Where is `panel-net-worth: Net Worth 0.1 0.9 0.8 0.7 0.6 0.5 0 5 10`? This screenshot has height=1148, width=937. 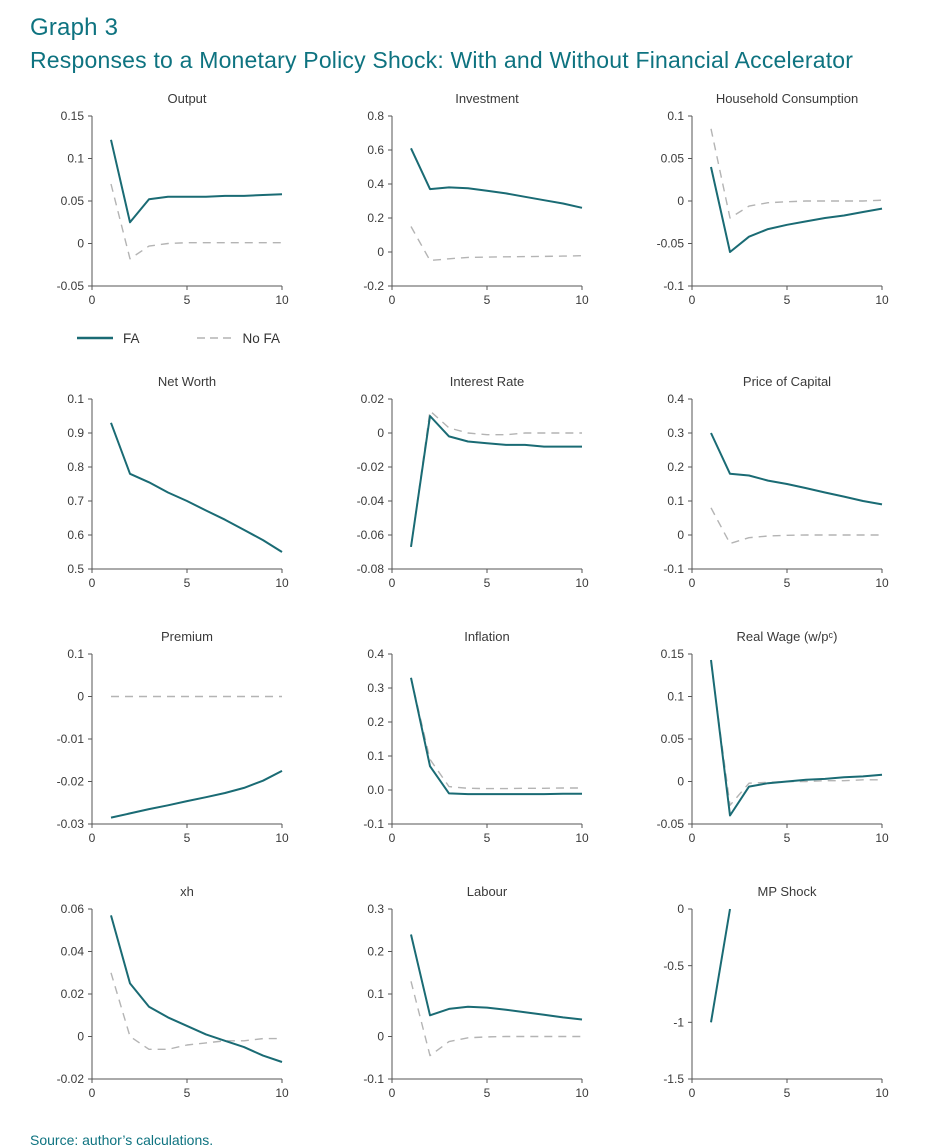 panel-net-worth: Net Worth 0.1 0.9 0.8 0.7 0.6 0.5 0 5 10 is located at coordinates (178, 489).